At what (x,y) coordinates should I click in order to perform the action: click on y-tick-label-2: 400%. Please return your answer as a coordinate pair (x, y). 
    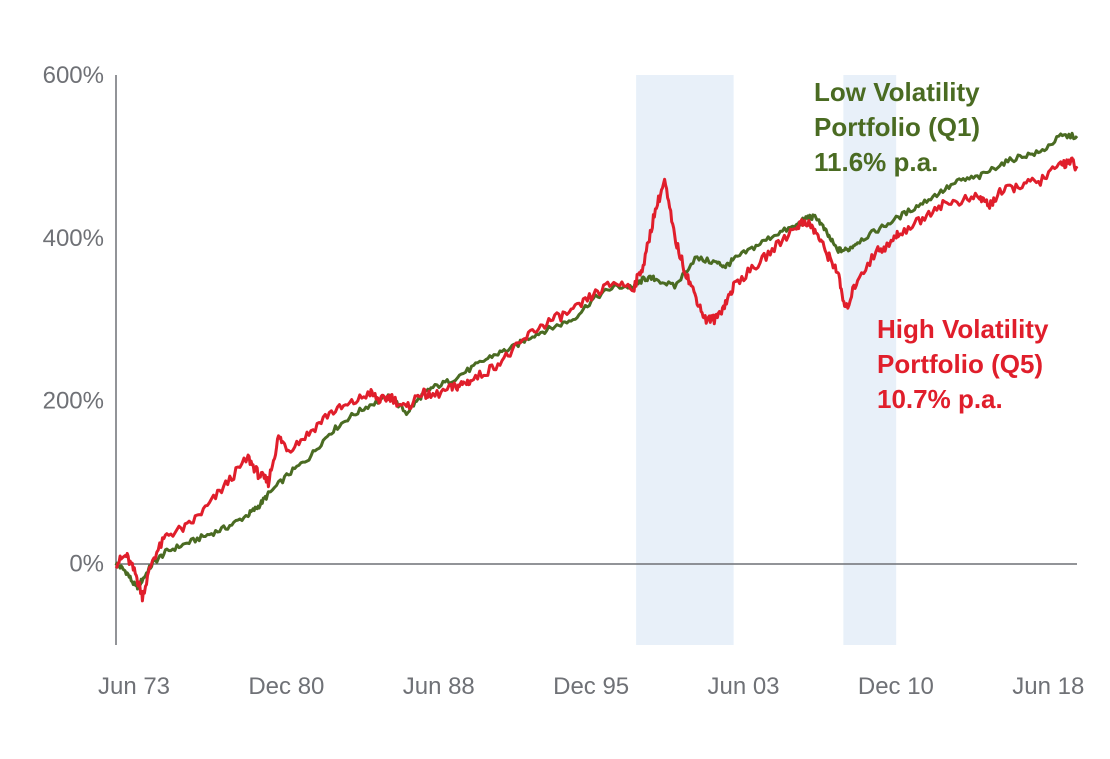
    Looking at the image, I should click on (73, 238).